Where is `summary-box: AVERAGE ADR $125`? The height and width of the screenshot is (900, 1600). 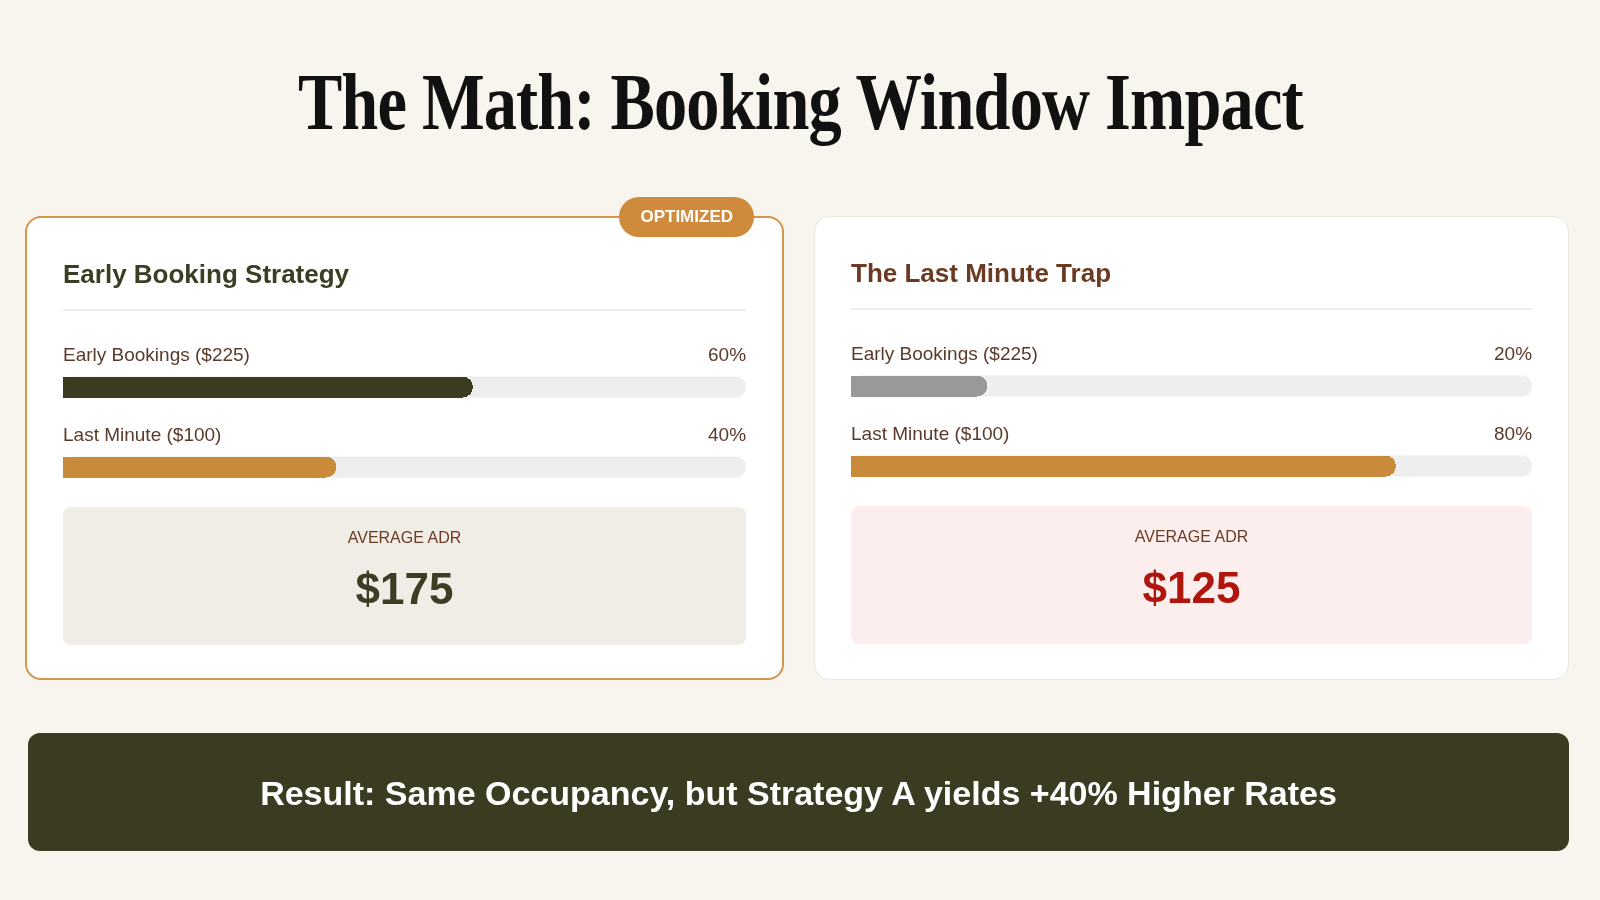 summary-box: AVERAGE ADR $125 is located at coordinates (1191, 575).